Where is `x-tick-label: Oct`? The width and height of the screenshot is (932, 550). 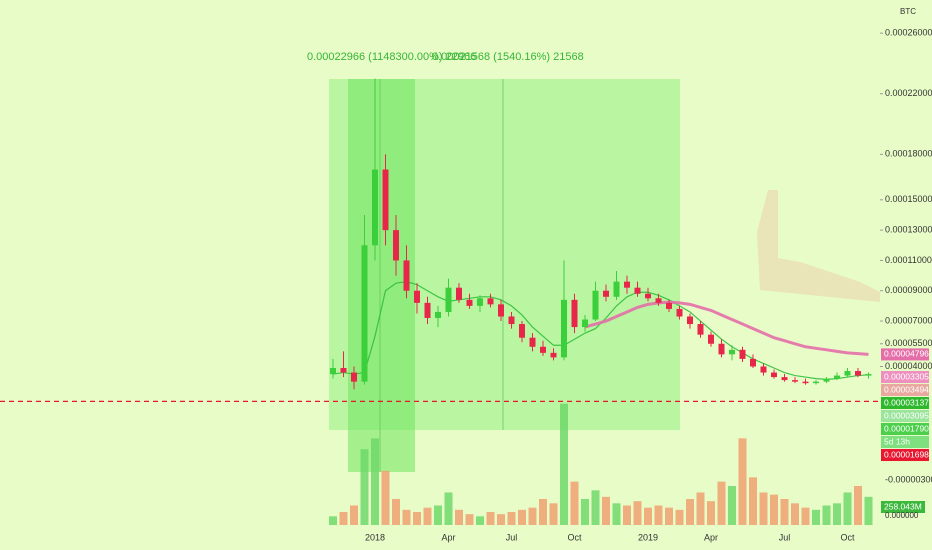
x-tick-label: Oct is located at coordinates (847, 537).